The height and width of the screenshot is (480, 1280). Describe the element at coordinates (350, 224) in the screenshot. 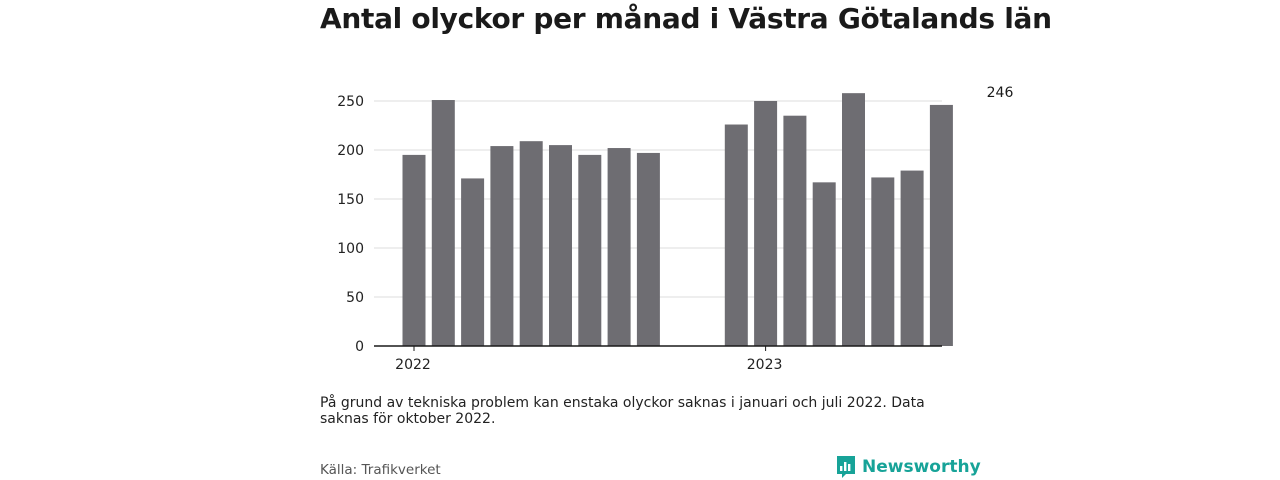

I see `y-axis-tick-labels: 0 50 100 150 200 250` at that location.